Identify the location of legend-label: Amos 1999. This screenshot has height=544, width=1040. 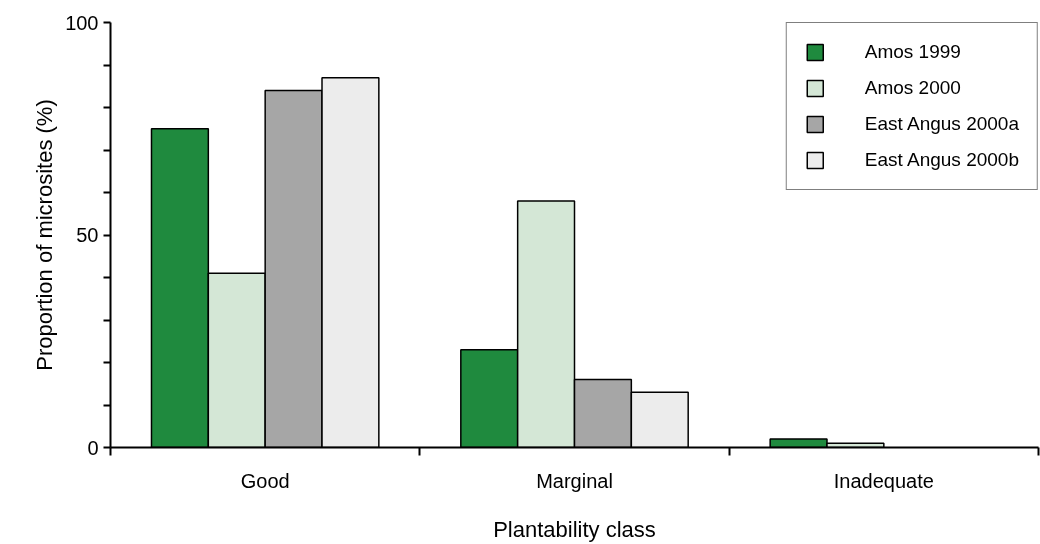
(912, 52).